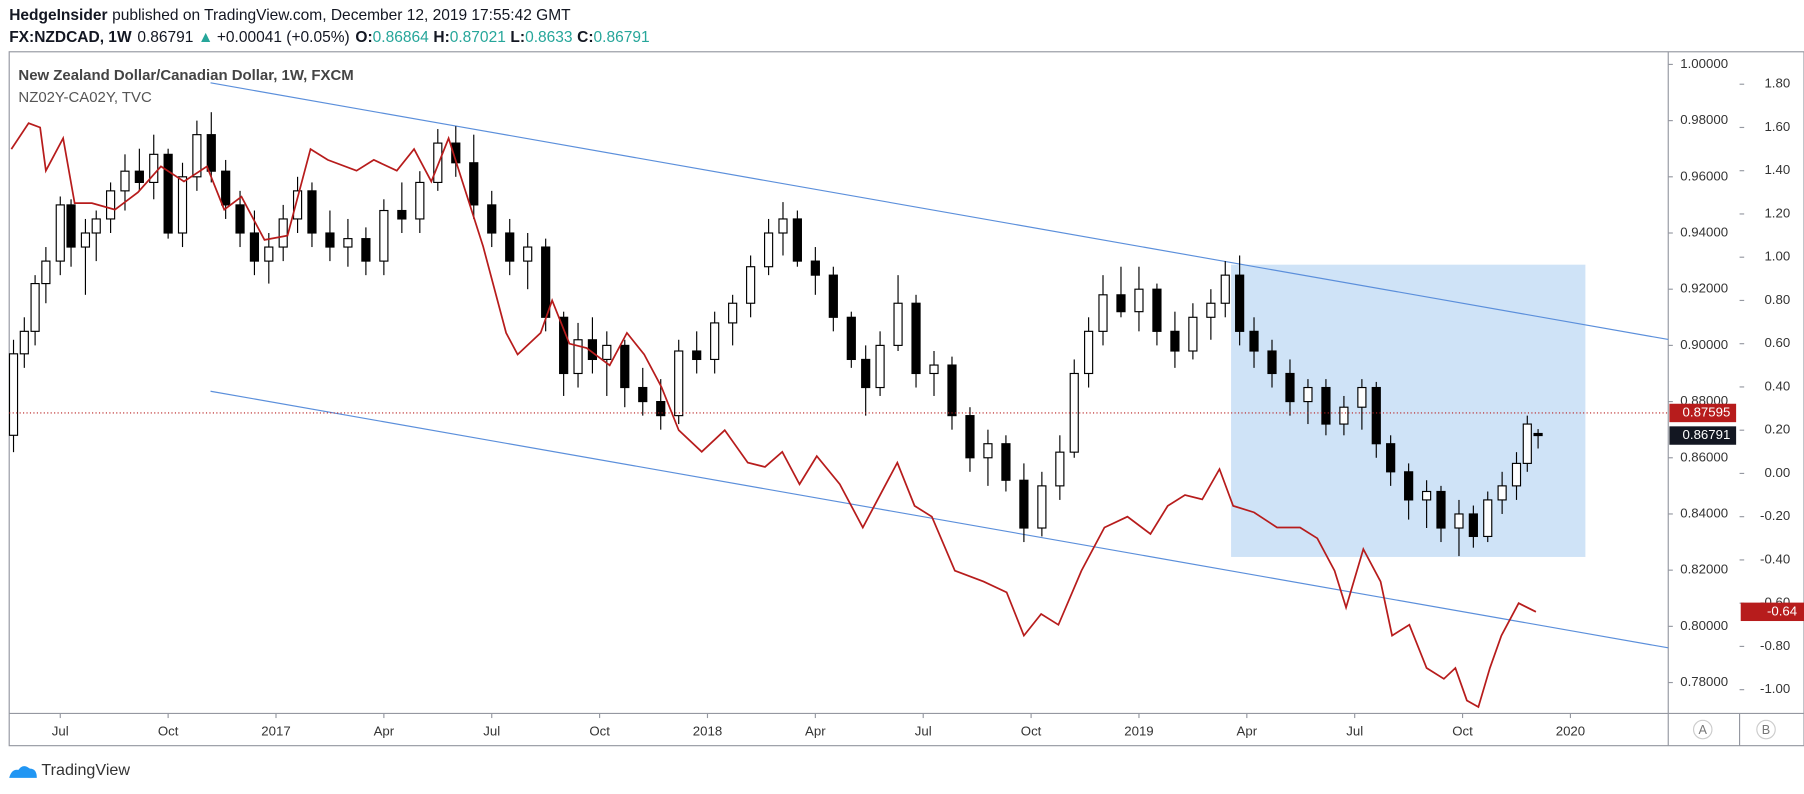 This screenshot has height=794, width=1804. Describe the element at coordinates (1704, 456) in the screenshot. I see `y-tick-label: 0.86000` at that location.